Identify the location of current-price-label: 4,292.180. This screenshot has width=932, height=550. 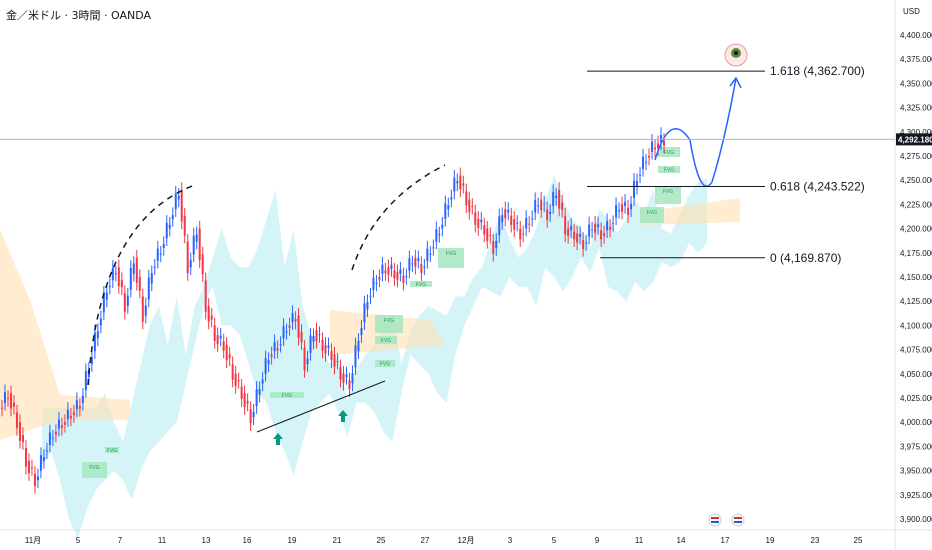
(915, 139).